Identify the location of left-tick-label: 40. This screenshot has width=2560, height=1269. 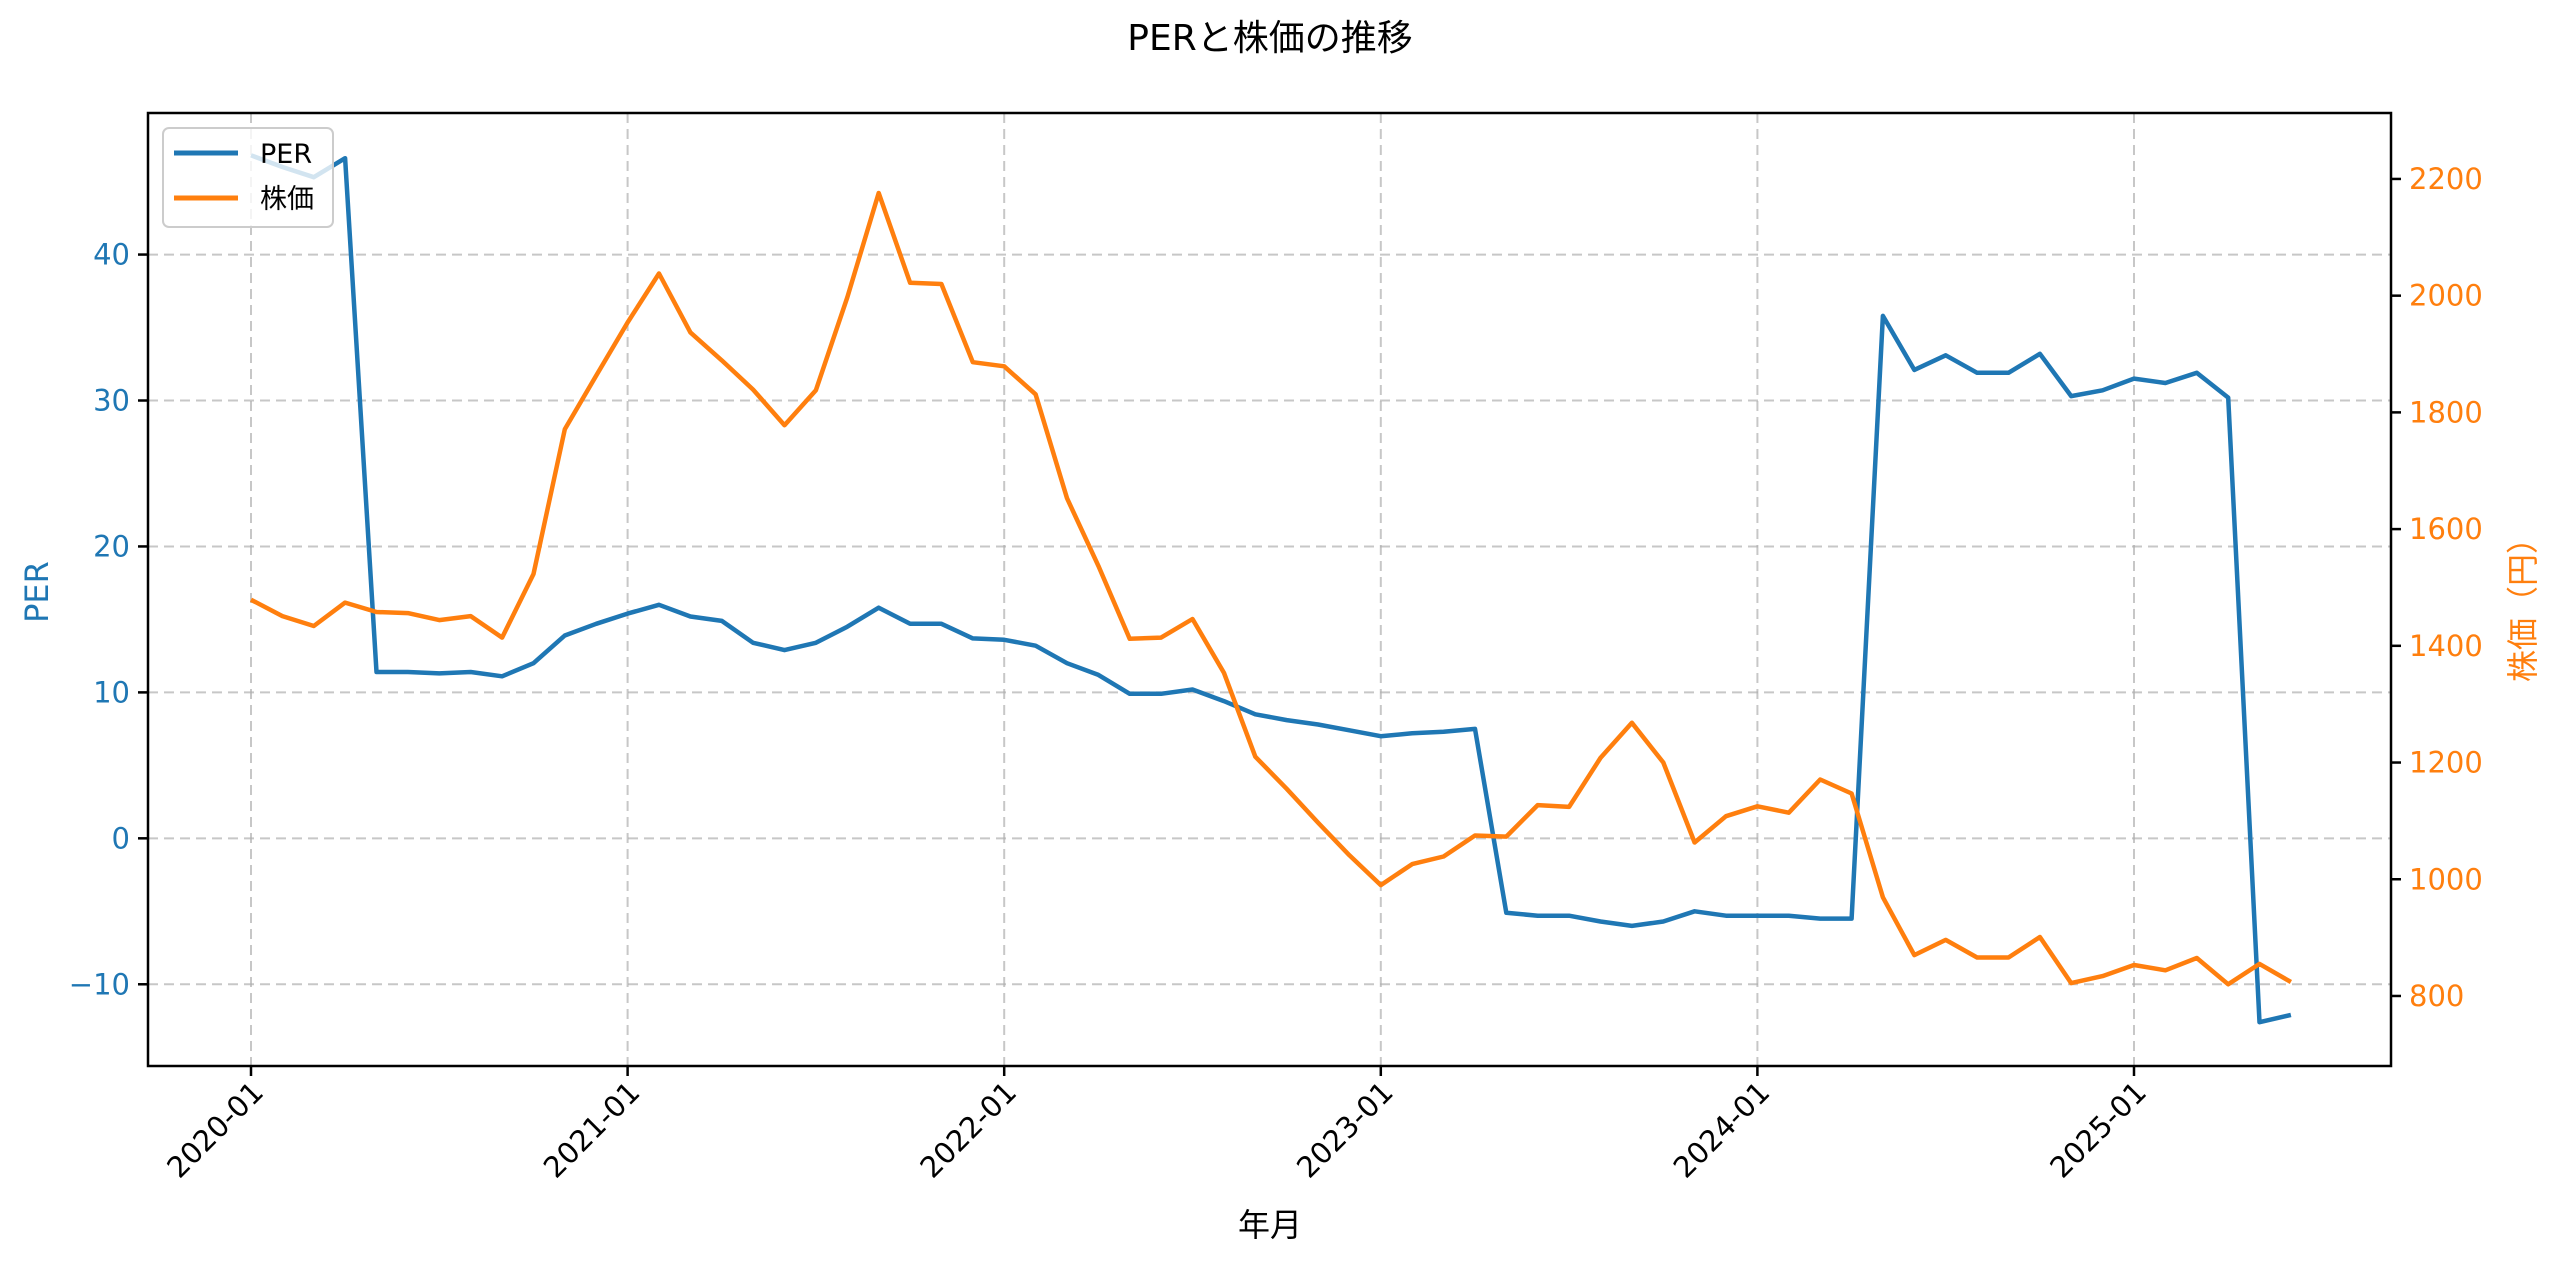
(111, 255).